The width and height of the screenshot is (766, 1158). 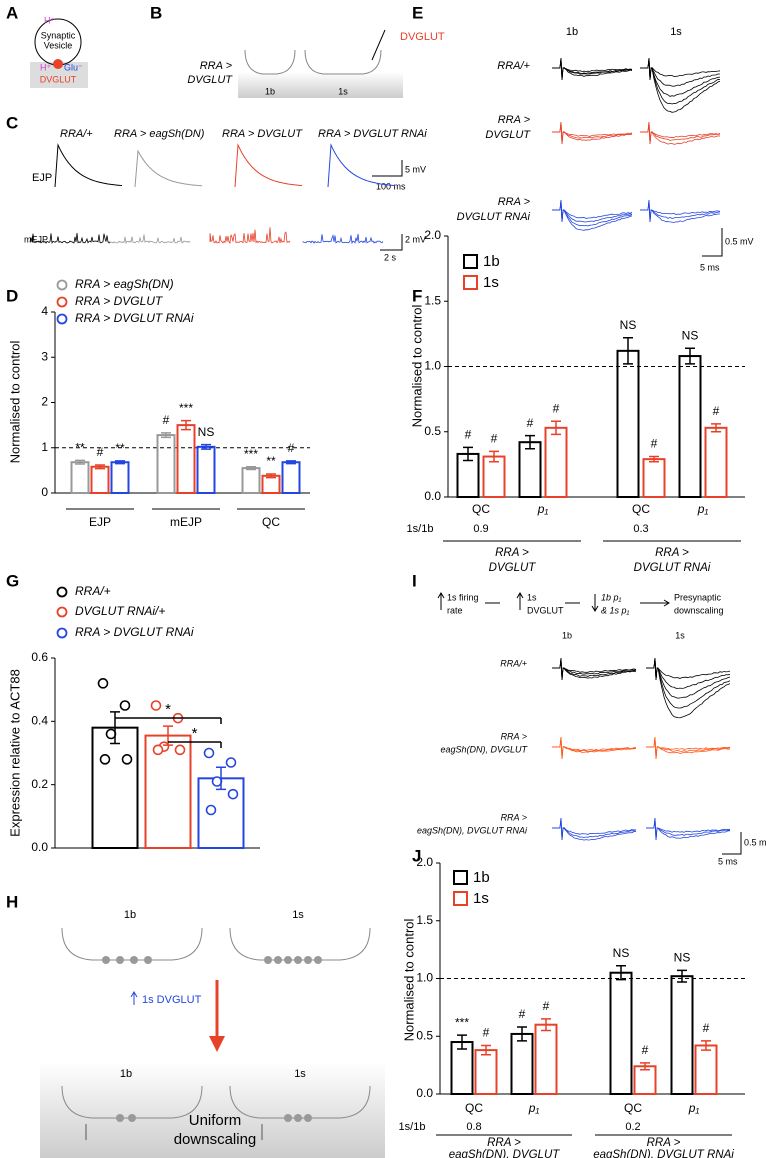 I want to click on arrow-head, so click(x=217, y=1044).